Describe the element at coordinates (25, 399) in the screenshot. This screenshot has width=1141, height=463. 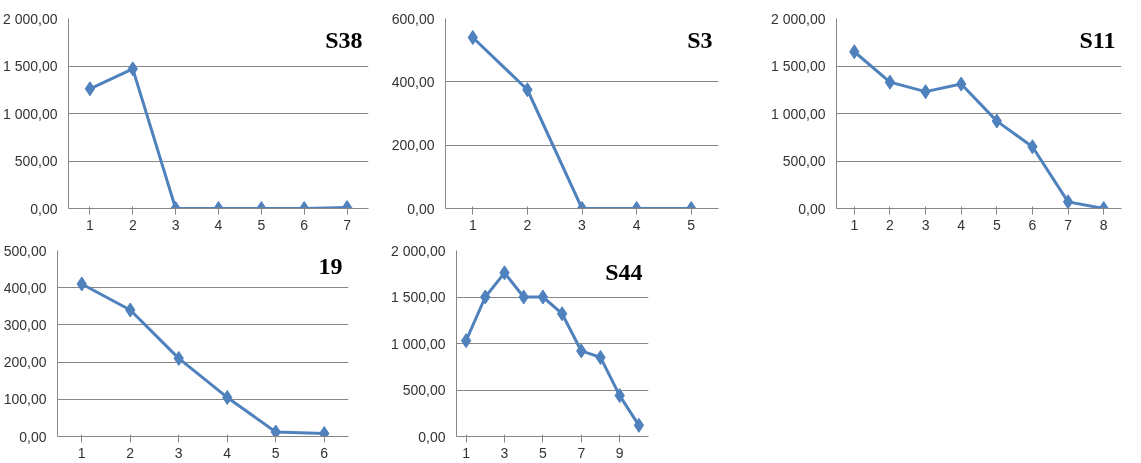
I see `y-tick-label: 100,00` at that location.